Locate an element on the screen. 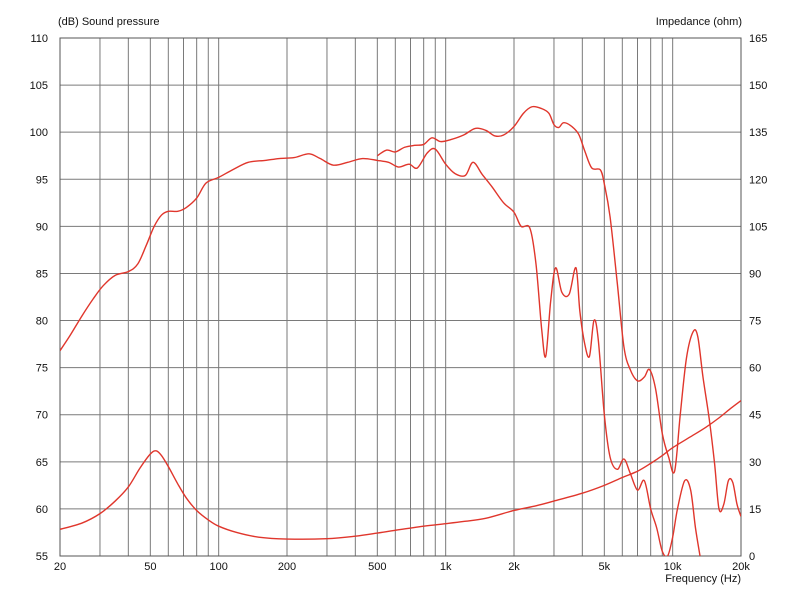  left-axis-title: (dB) Sound pressure is located at coordinates (109, 22).